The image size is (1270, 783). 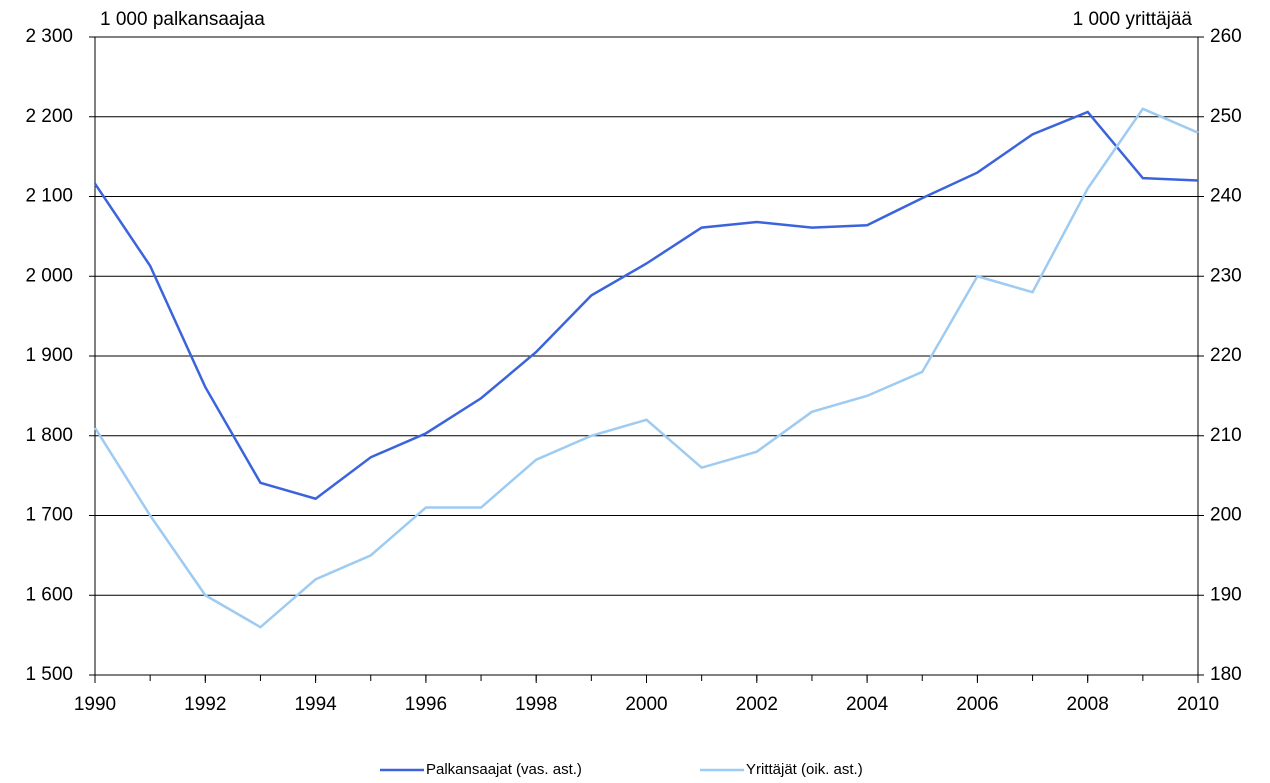 What do you see at coordinates (49, 674) in the screenshot?
I see `y-tick-label: 1 500` at bounding box center [49, 674].